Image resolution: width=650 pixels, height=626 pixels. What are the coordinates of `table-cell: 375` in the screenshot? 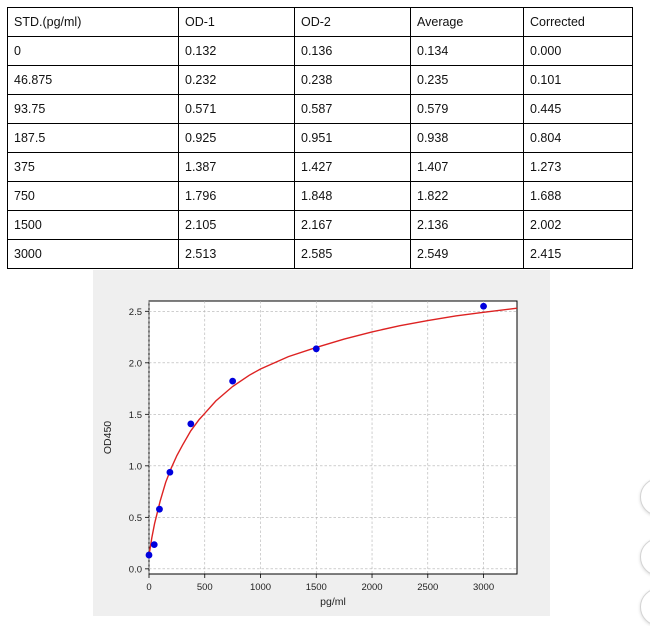 It's located at (93, 167).